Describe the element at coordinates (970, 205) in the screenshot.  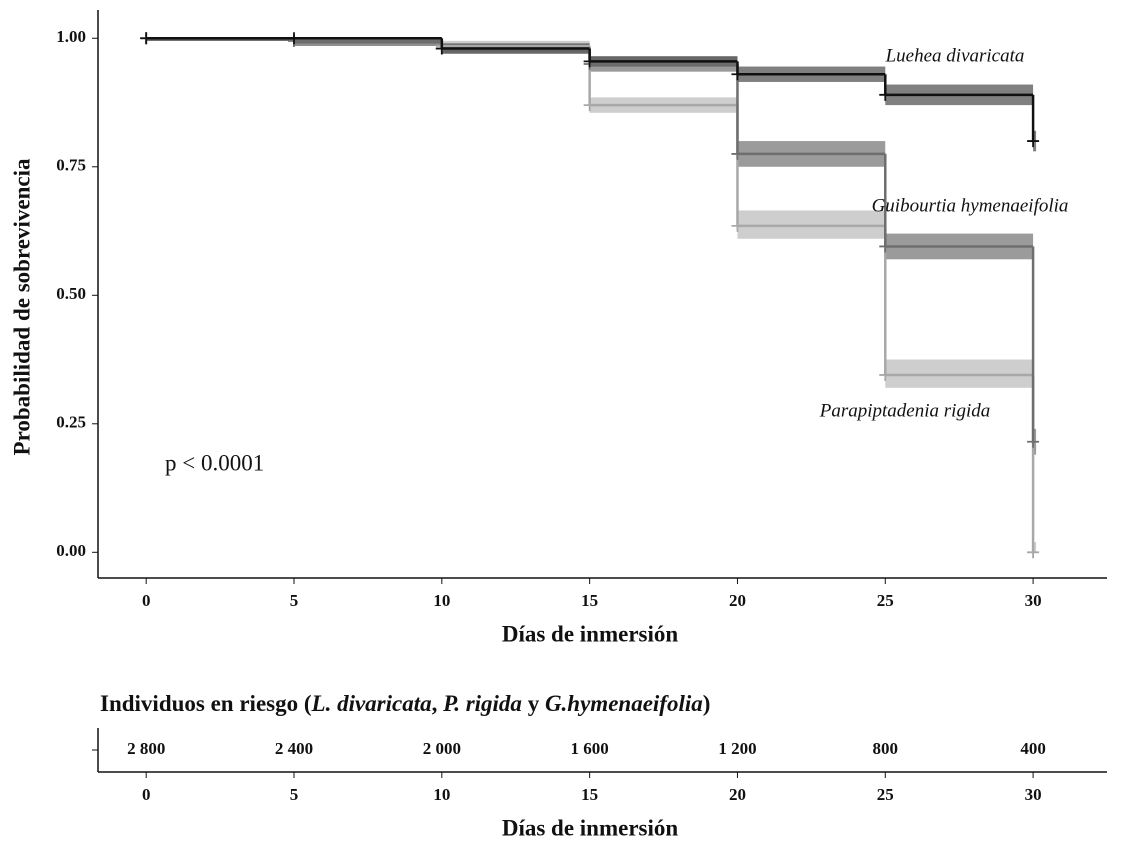
I see `series-label: Guibourtia hymenaeifolia` at that location.